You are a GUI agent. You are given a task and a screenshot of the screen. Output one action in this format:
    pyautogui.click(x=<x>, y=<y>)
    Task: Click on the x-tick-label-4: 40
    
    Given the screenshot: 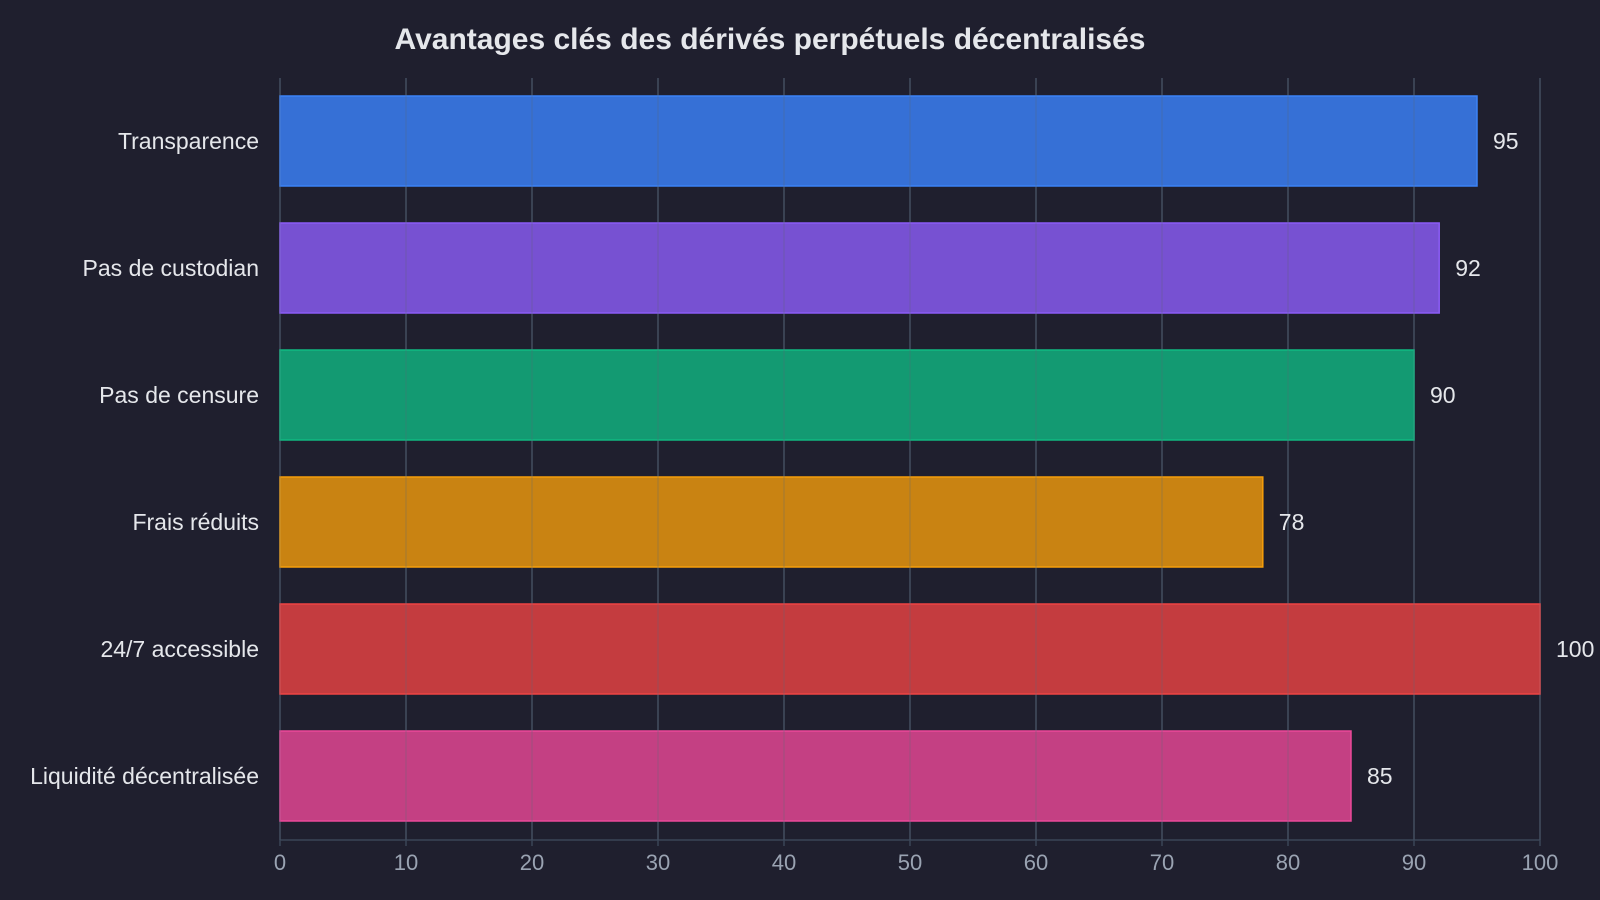 What is the action you would take?
    pyautogui.click(x=784, y=862)
    